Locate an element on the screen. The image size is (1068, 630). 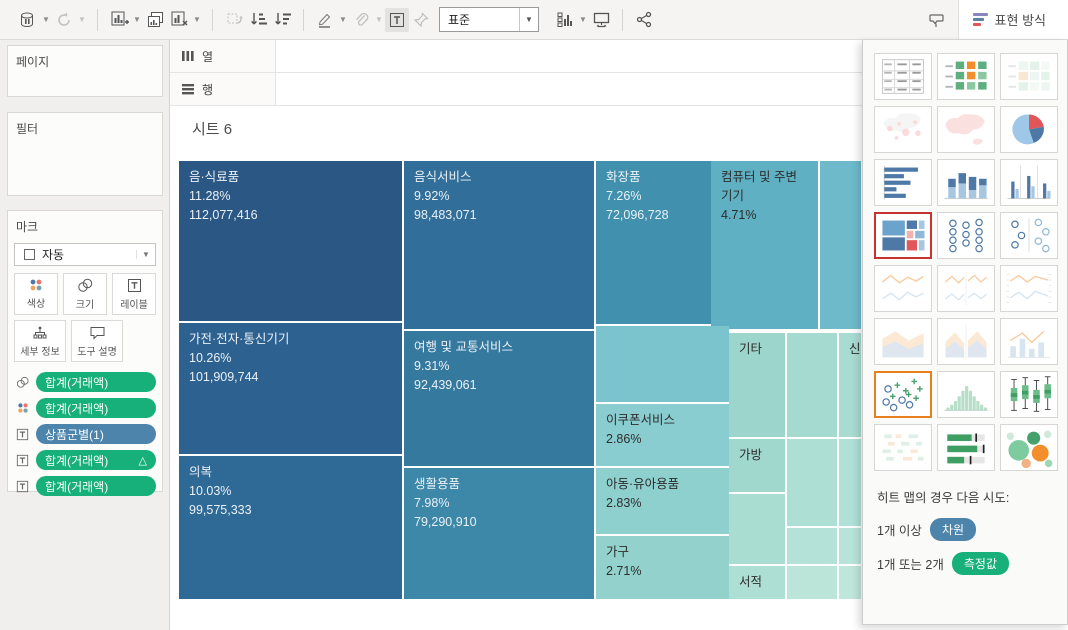
pill-sum-transaction-label-delta: 합계(거래액) △ is located at coordinates (96, 460).